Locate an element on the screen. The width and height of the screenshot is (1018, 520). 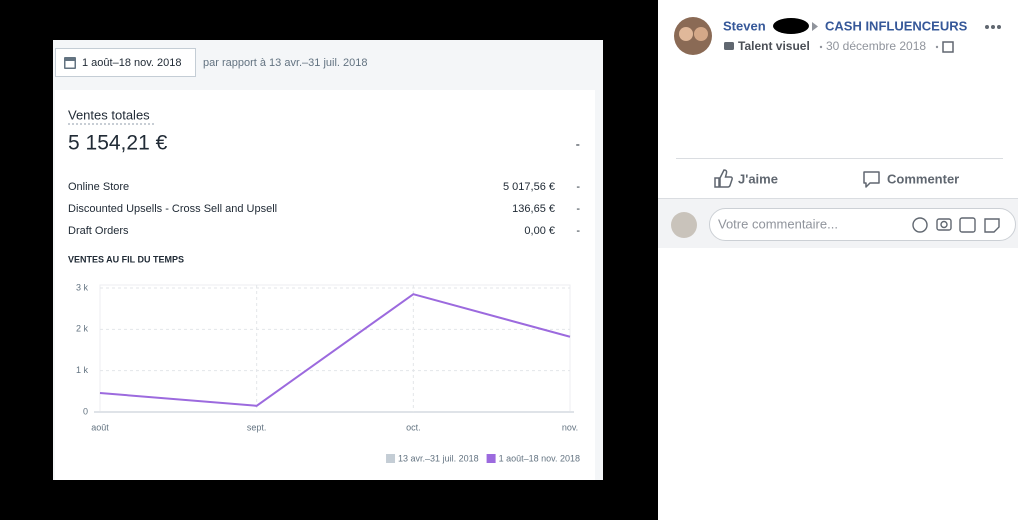
comment-icon is located at coordinates (871, 179).